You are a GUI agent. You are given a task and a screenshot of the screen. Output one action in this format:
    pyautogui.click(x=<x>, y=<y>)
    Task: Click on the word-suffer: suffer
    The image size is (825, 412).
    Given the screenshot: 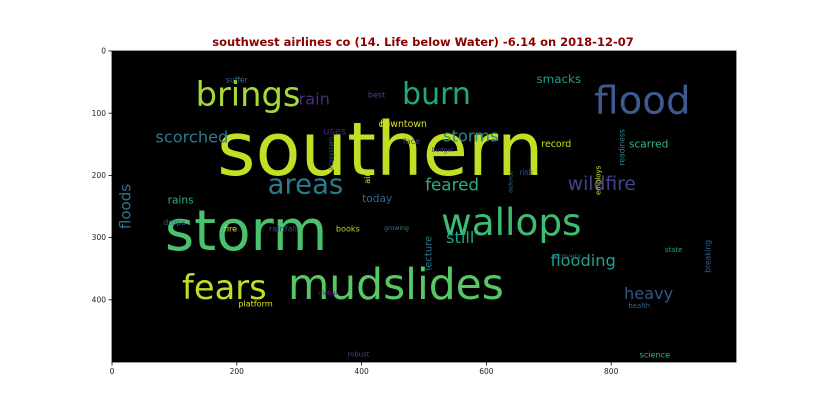 What is the action you would take?
    pyautogui.click(x=237, y=80)
    